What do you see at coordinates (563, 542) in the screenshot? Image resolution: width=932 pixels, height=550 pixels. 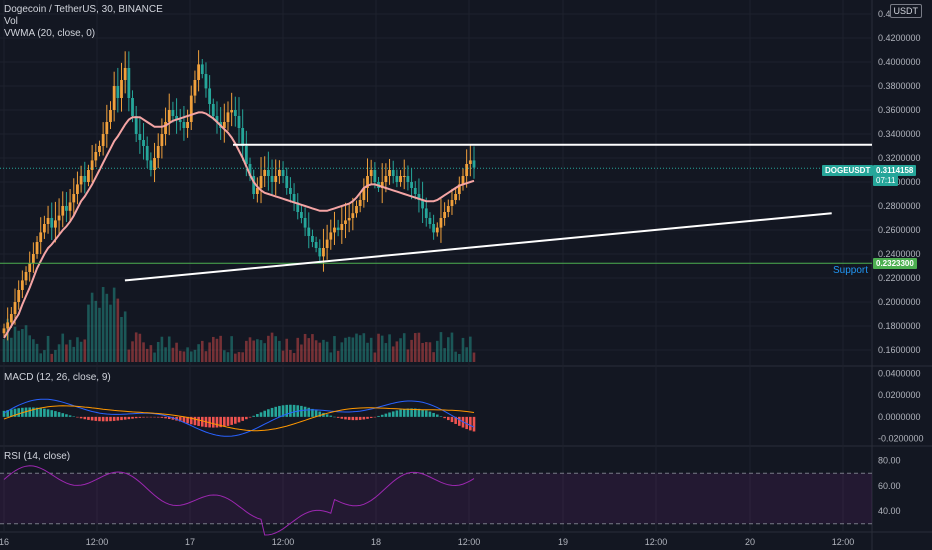 I see `time-axis-tick: 19` at bounding box center [563, 542].